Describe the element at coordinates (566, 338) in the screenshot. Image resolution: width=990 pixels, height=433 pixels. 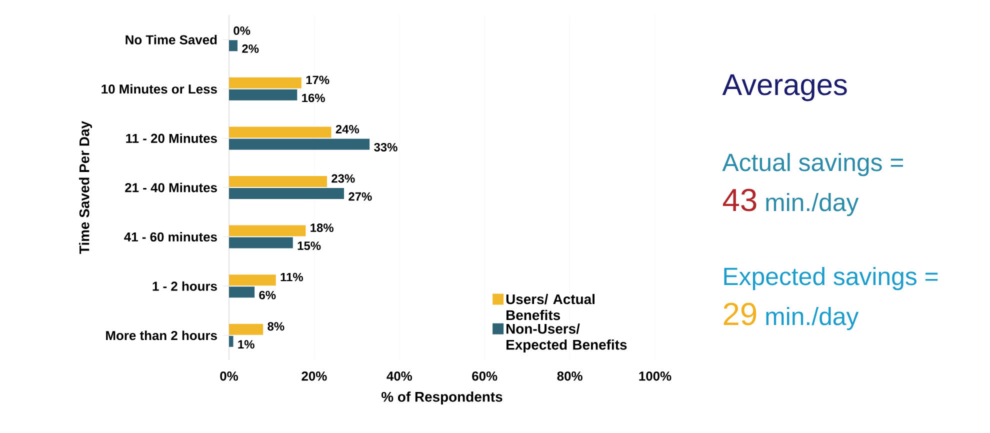
I see `legend-label: Non-Users/ Expected Benefits` at that location.